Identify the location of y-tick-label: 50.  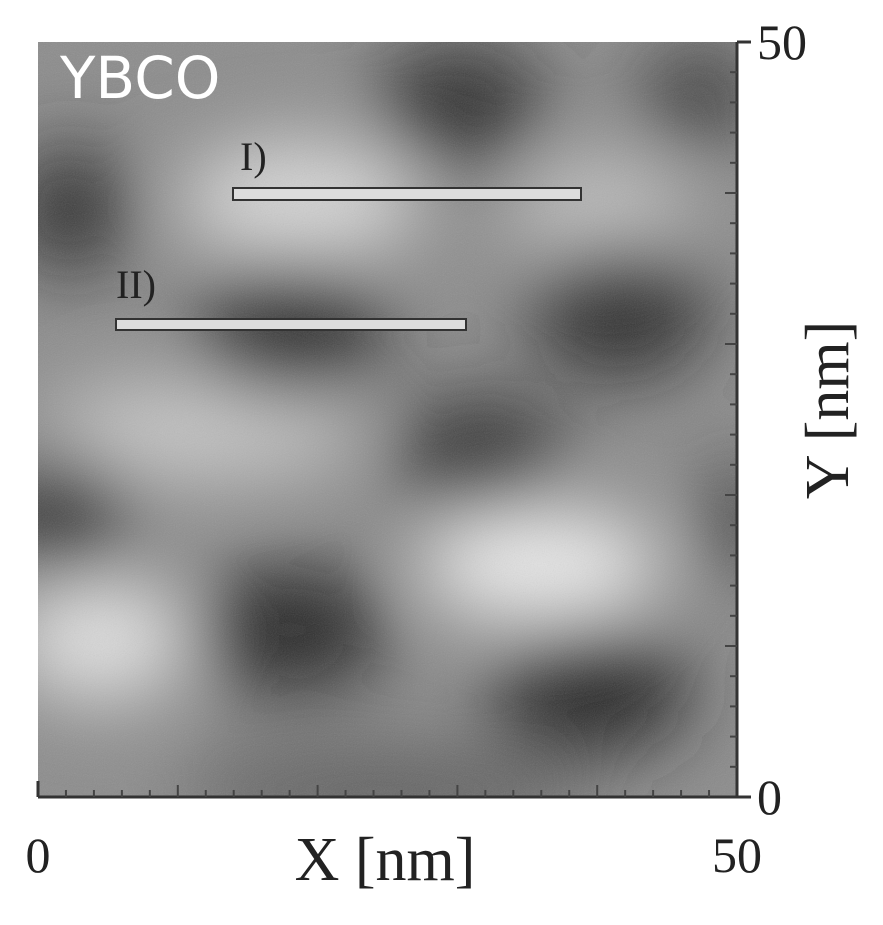
(782, 42).